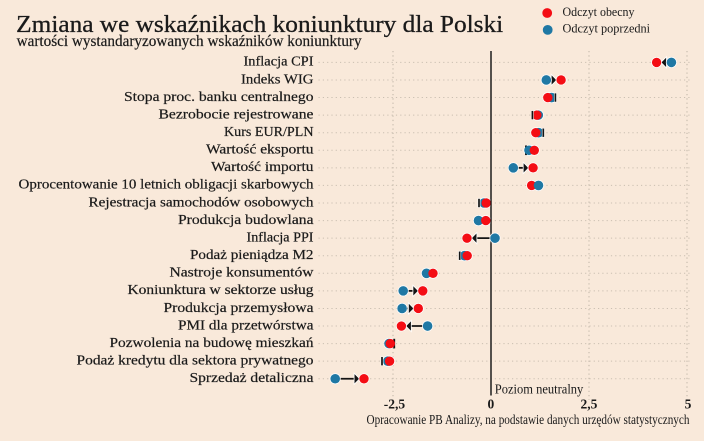 The image size is (704, 441). What do you see at coordinates (236, 113) in the screenshot?
I see `svg-text: Bezrobocie rejestrowane` at bounding box center [236, 113].